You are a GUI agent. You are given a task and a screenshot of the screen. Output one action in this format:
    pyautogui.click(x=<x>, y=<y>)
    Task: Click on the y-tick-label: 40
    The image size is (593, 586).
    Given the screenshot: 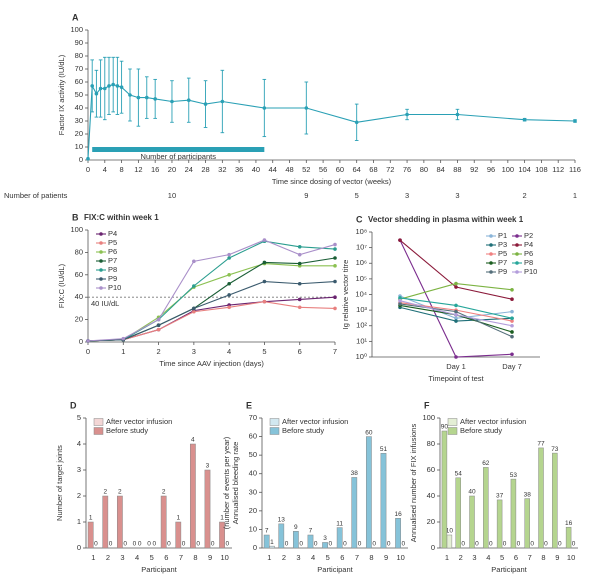 What is the action you would take?
    pyautogui.click(x=79, y=107)
    